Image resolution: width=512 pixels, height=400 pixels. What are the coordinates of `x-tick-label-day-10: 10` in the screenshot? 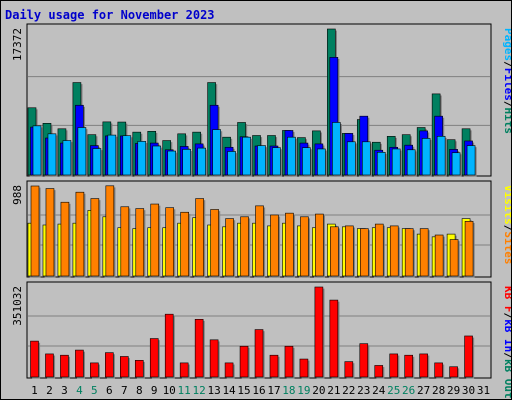 It's located at (169, 390).